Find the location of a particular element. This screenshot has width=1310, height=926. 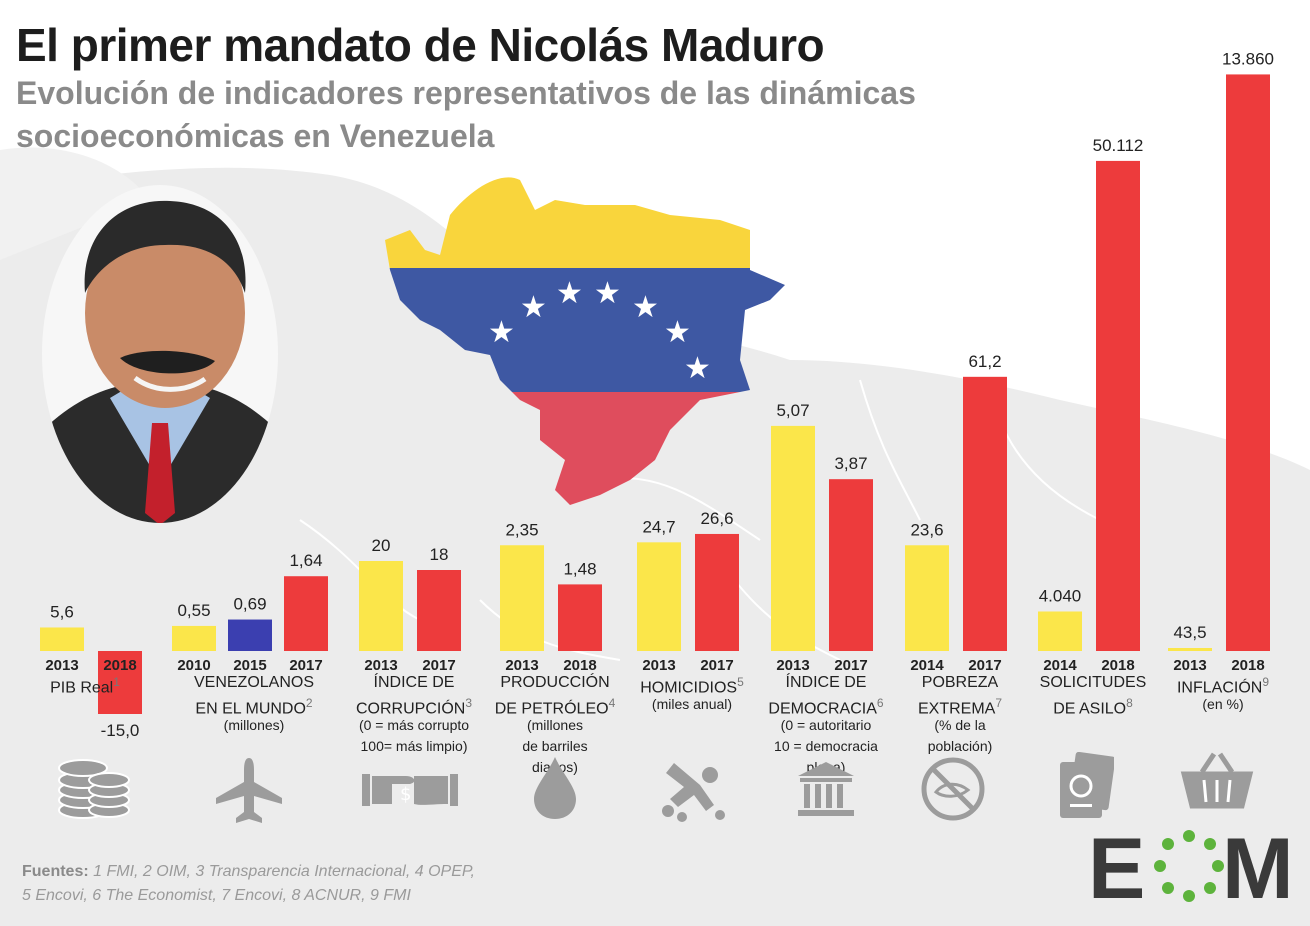

group-note: (0 = más corrupto 100= más limpio) is located at coordinates (414, 735).